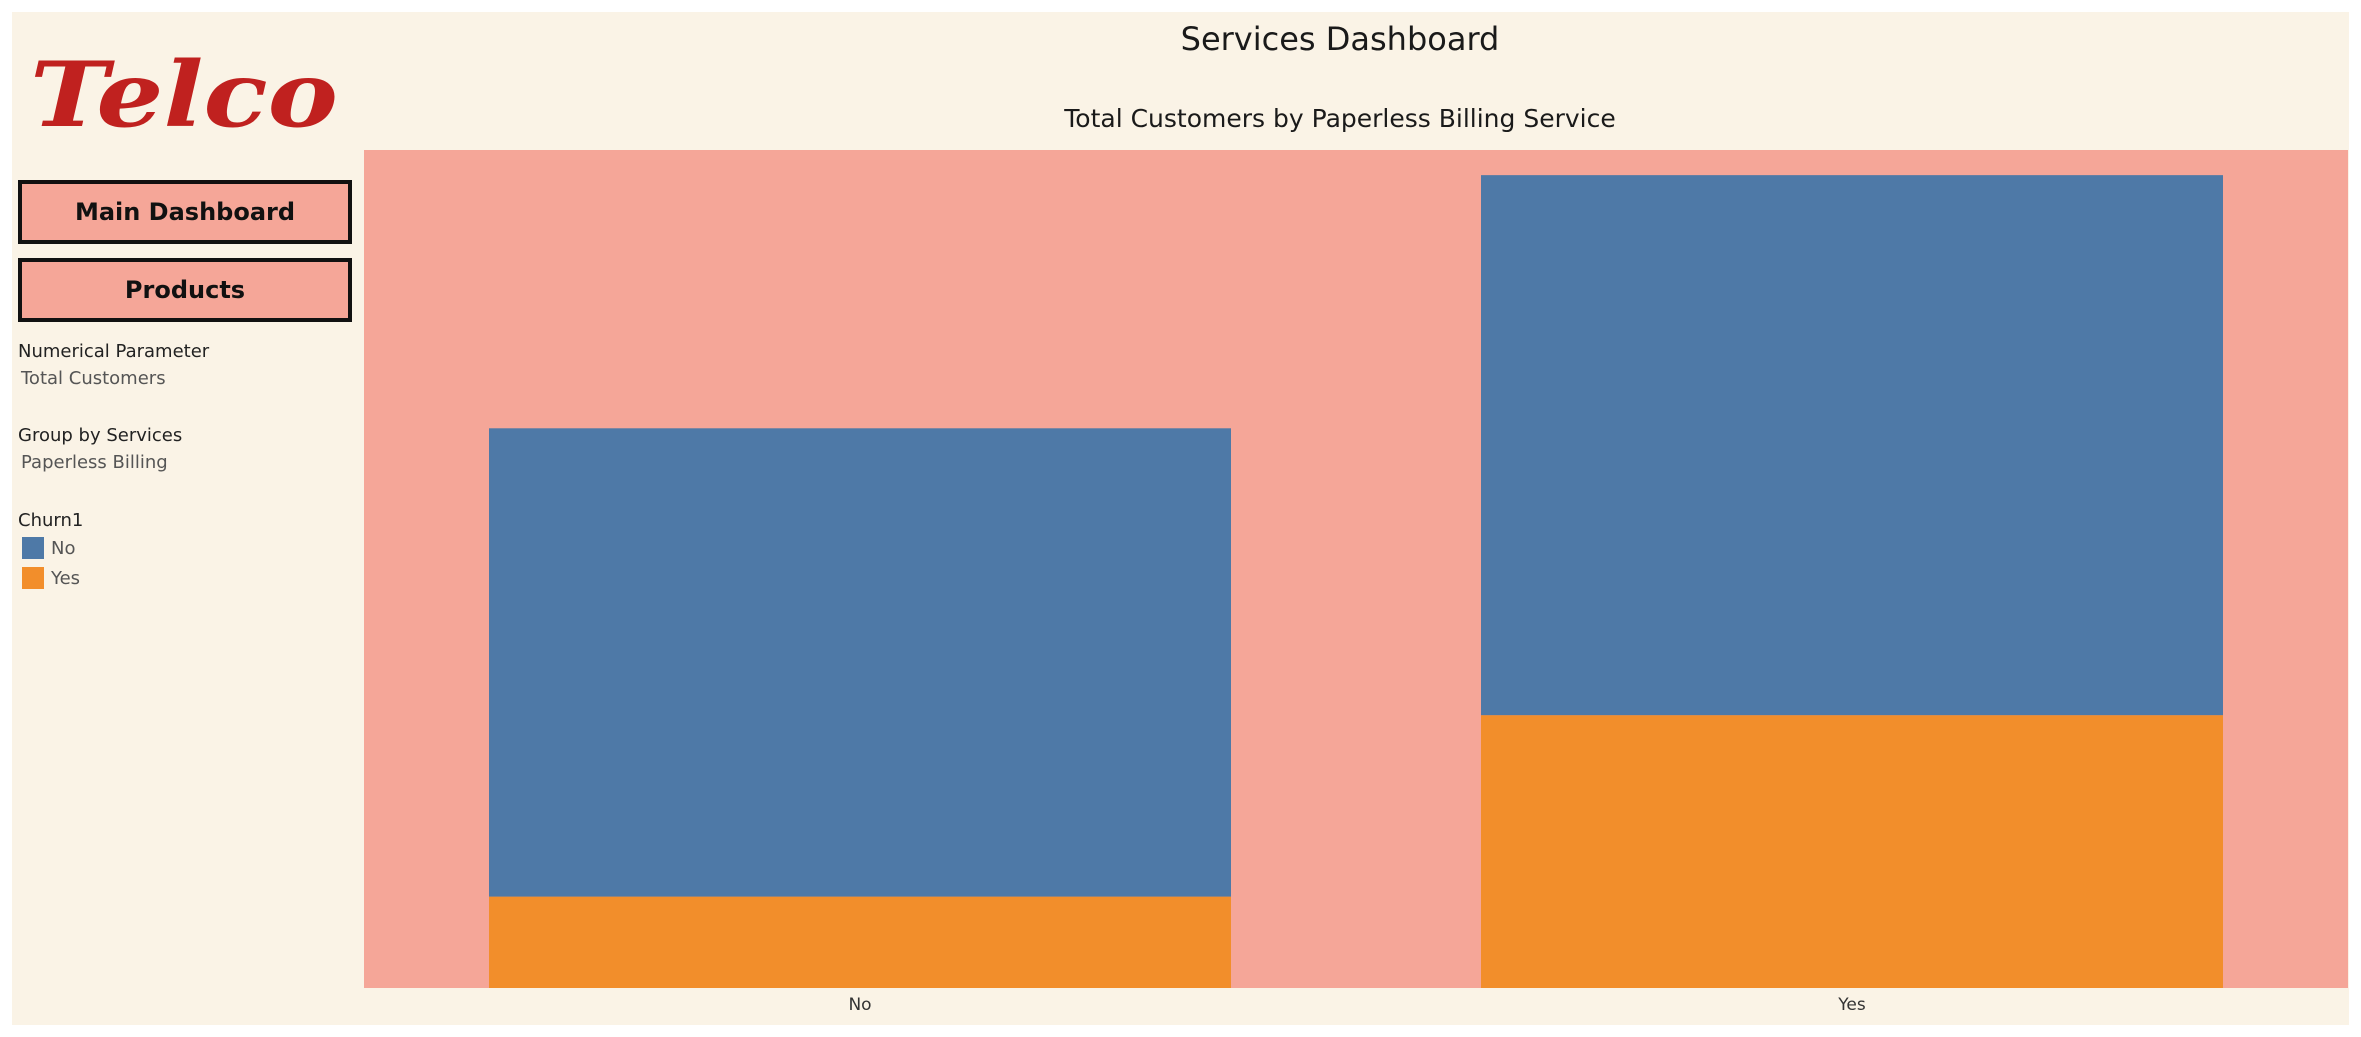 This screenshot has height=1037, width=2361. Describe the element at coordinates (1851, 1005) in the screenshot. I see `x-tick-label-yes: Yes` at that location.